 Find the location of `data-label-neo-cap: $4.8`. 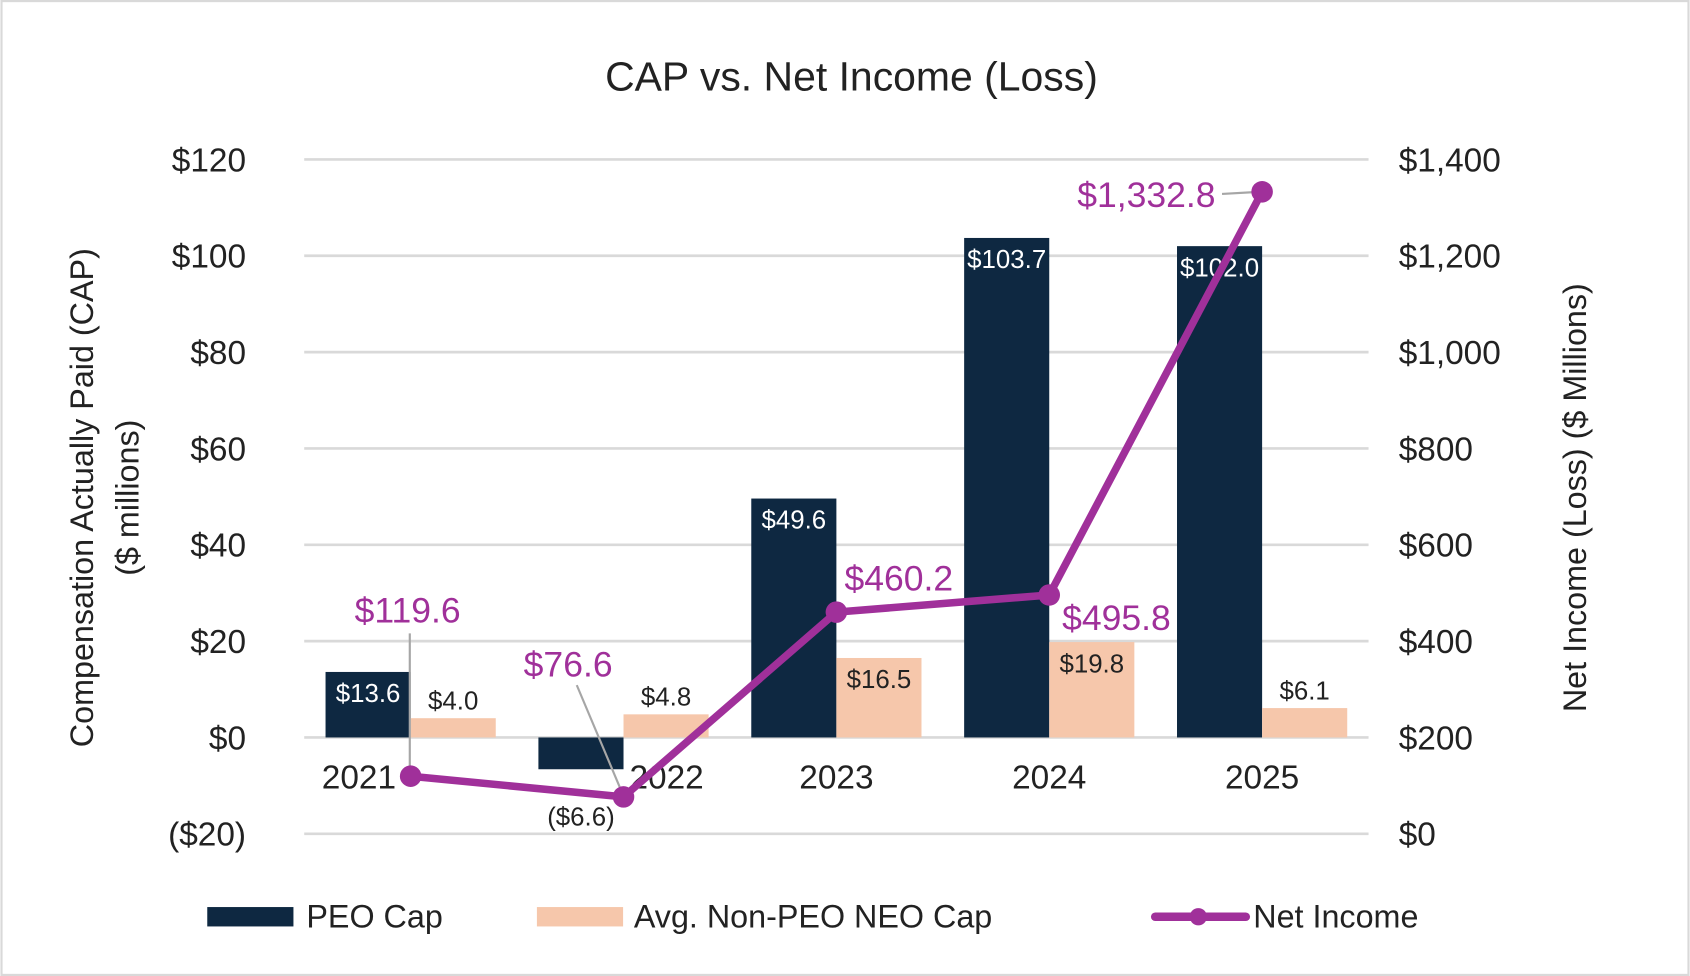

data-label-neo-cap: $4.8 is located at coordinates (666, 698).